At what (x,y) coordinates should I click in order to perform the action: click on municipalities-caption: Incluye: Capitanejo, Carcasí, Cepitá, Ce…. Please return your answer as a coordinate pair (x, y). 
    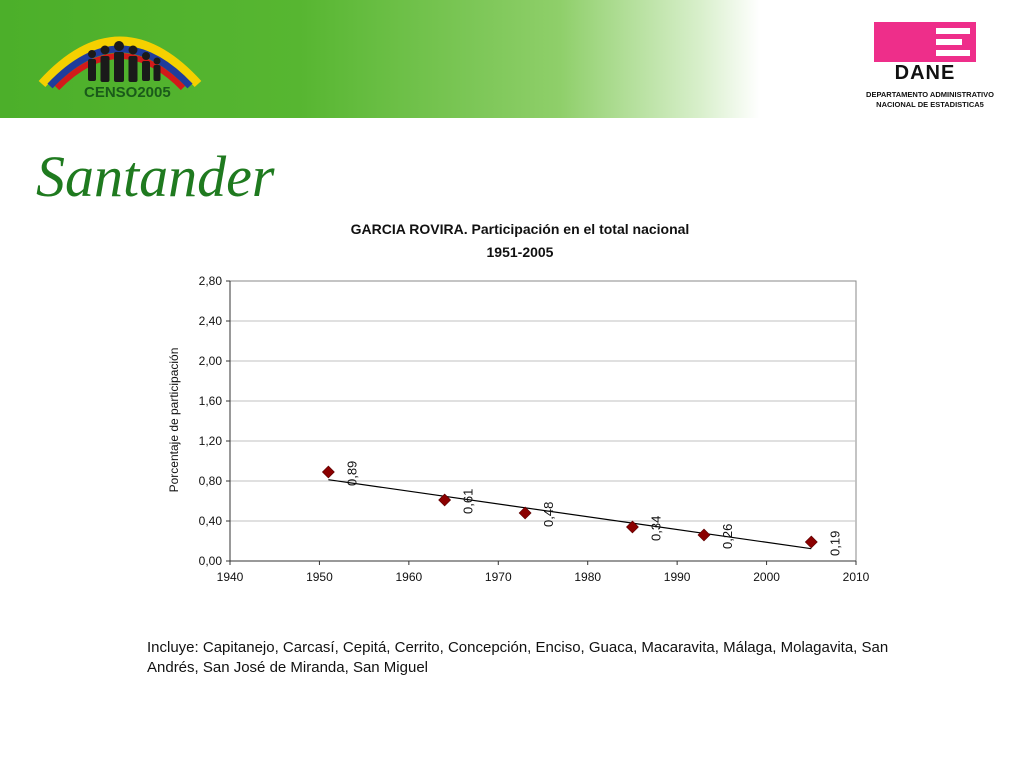
    Looking at the image, I should click on (518, 657).